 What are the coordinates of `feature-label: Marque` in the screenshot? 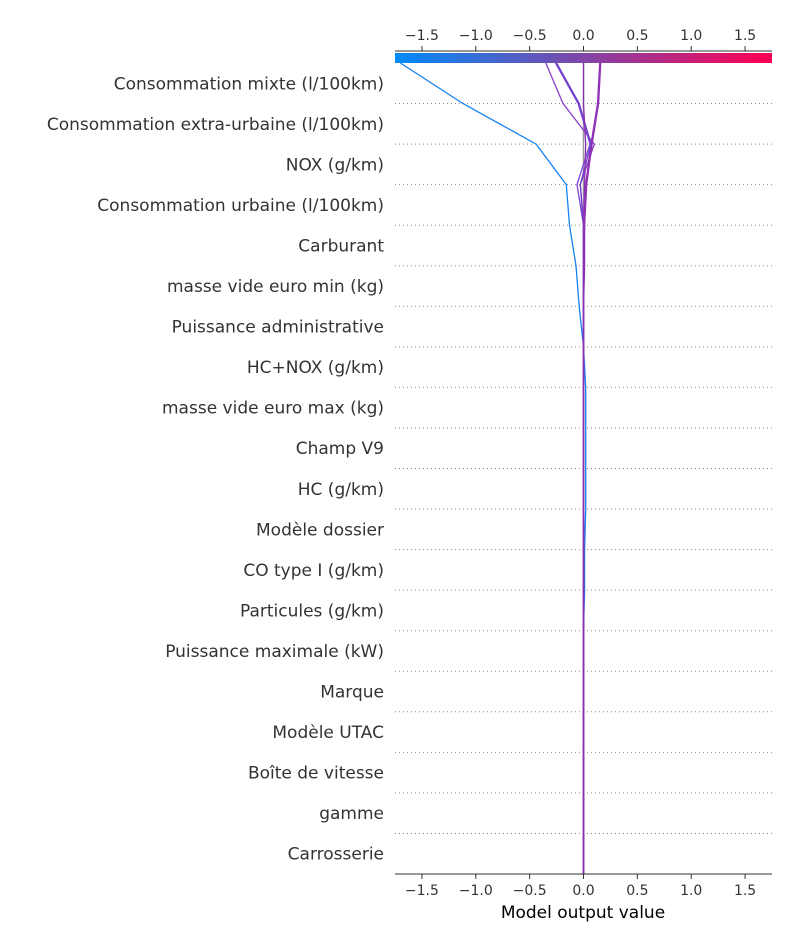 It's located at (352, 693).